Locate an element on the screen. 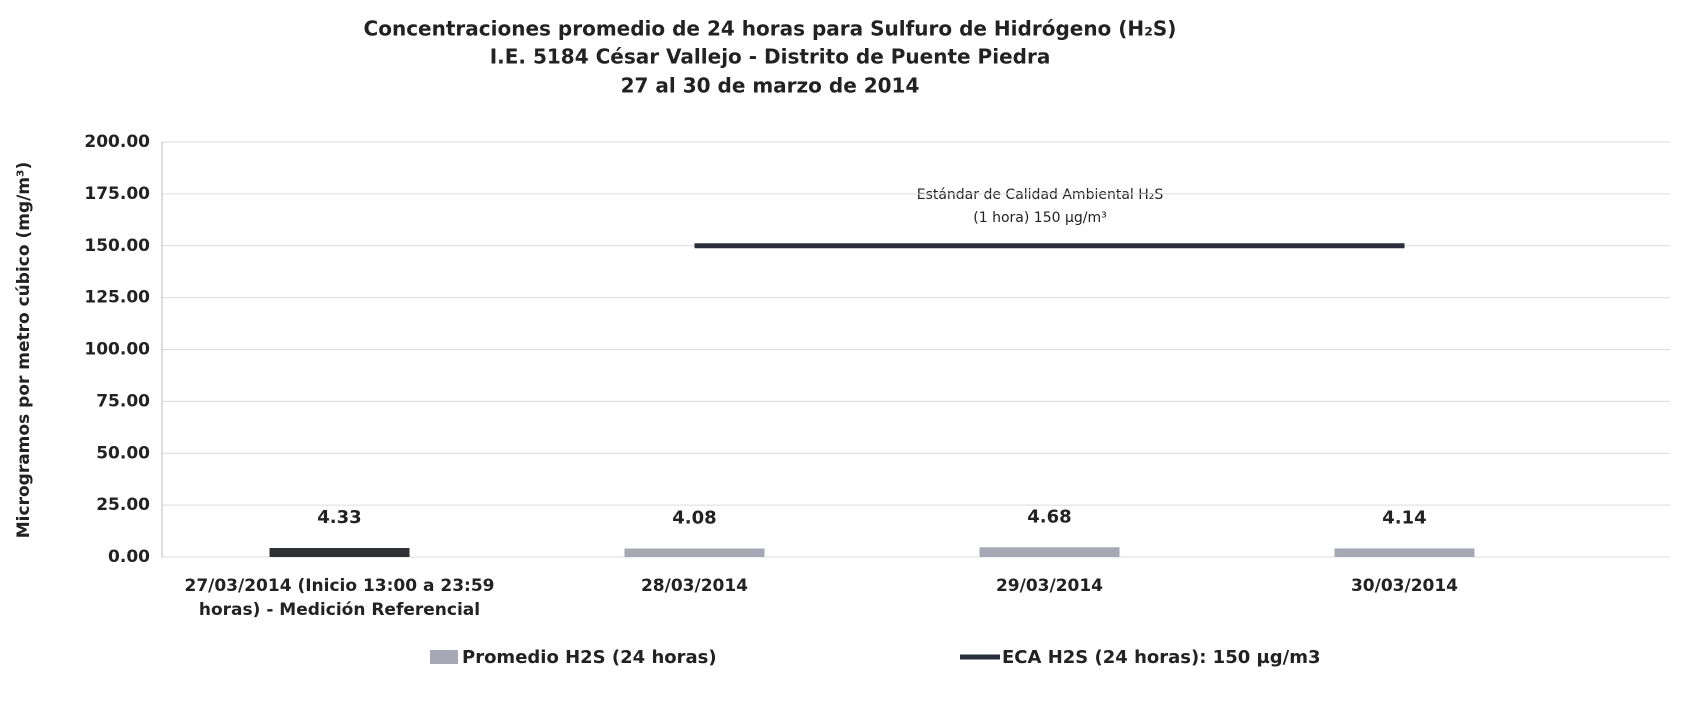 The image size is (1682, 715). legend-label: Promedio H2S (24 horas) is located at coordinates (589, 657).